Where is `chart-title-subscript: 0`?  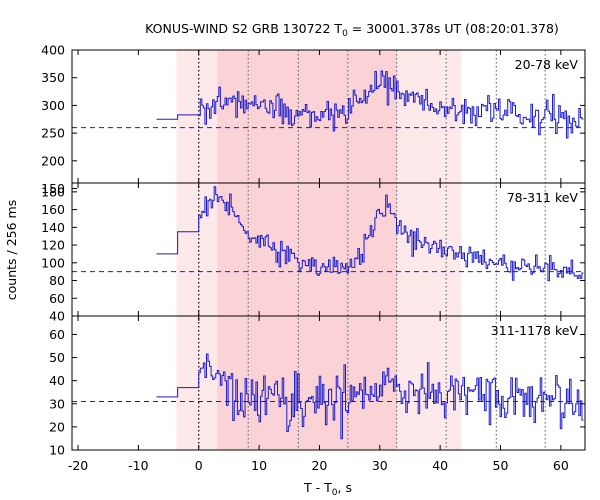 chart-title-subscript: 0 is located at coordinates (345, 34).